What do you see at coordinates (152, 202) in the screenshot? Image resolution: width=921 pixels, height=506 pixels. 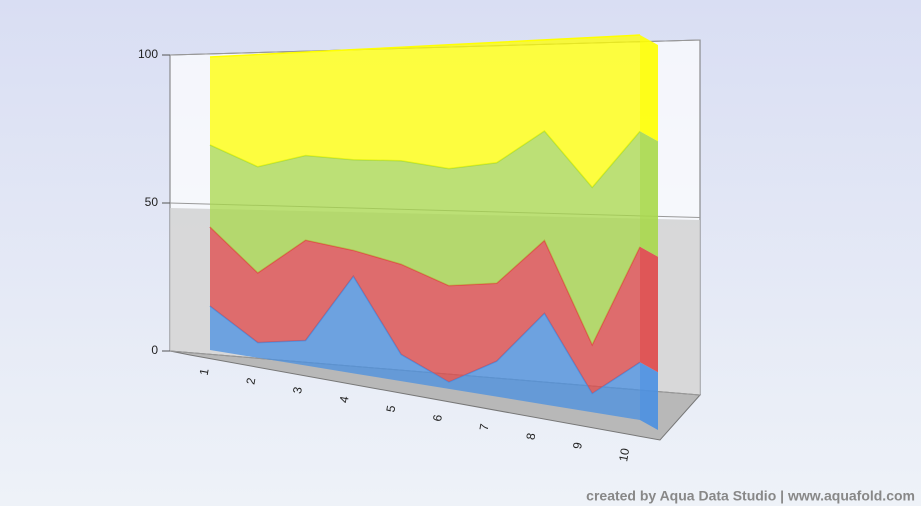 I see `y-tick-label: 50` at bounding box center [152, 202].